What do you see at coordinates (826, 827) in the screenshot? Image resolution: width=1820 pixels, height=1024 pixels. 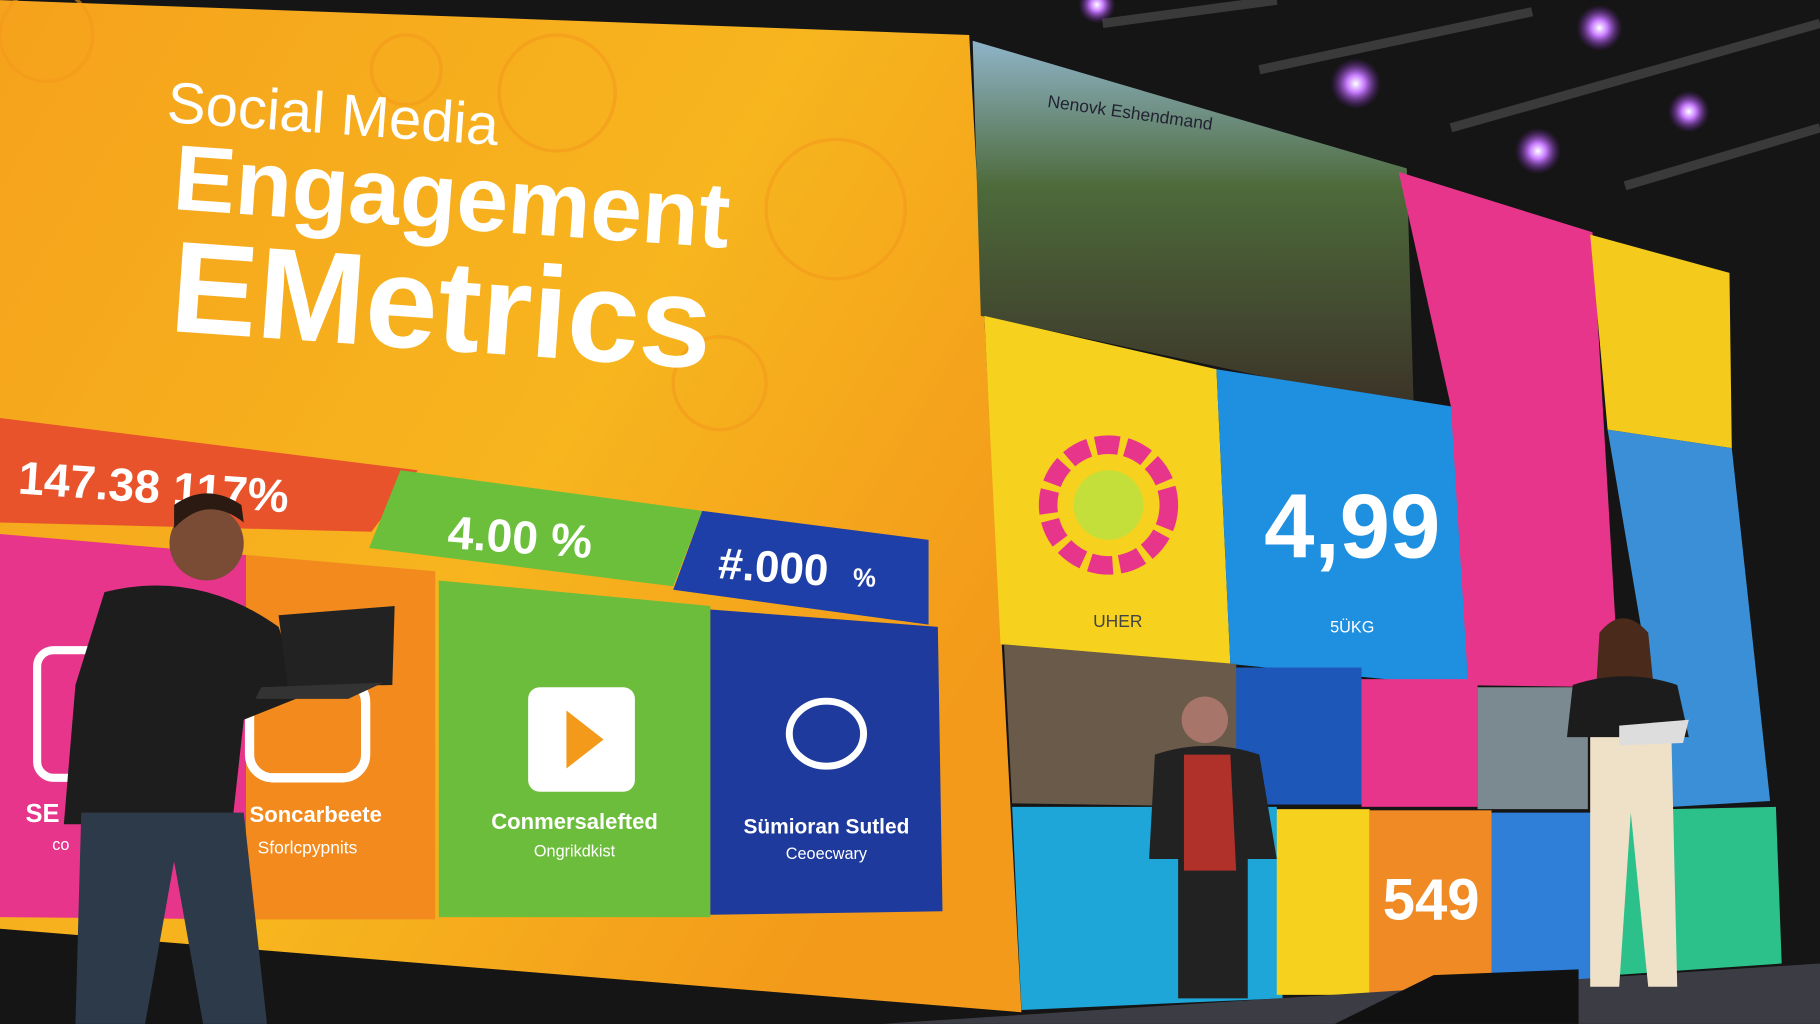 I see `tile-title: Sümioran Sutled` at bounding box center [826, 827].